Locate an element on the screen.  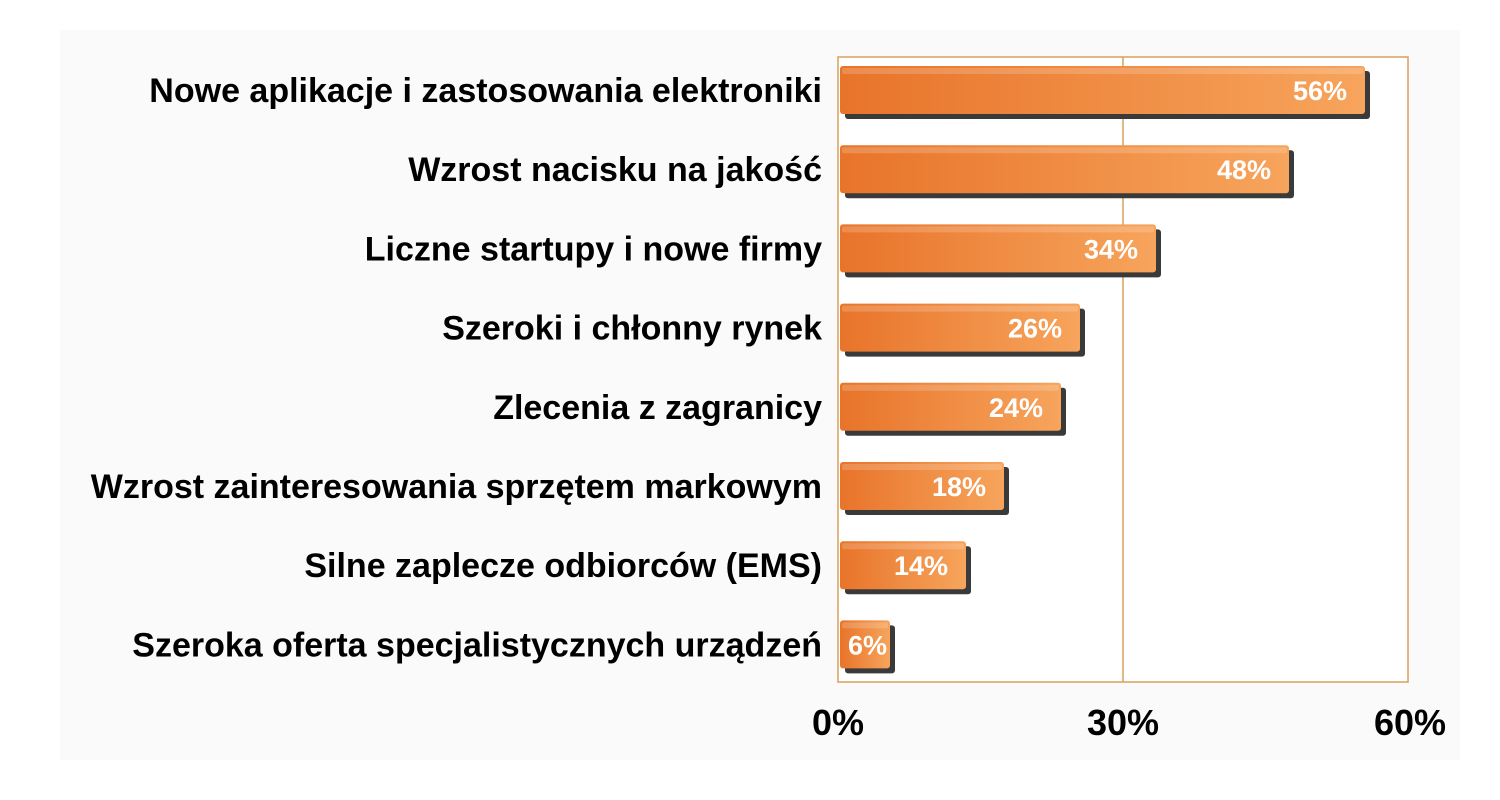
category-label: Zlecenia z zagranicy is located at coordinates (657, 408).